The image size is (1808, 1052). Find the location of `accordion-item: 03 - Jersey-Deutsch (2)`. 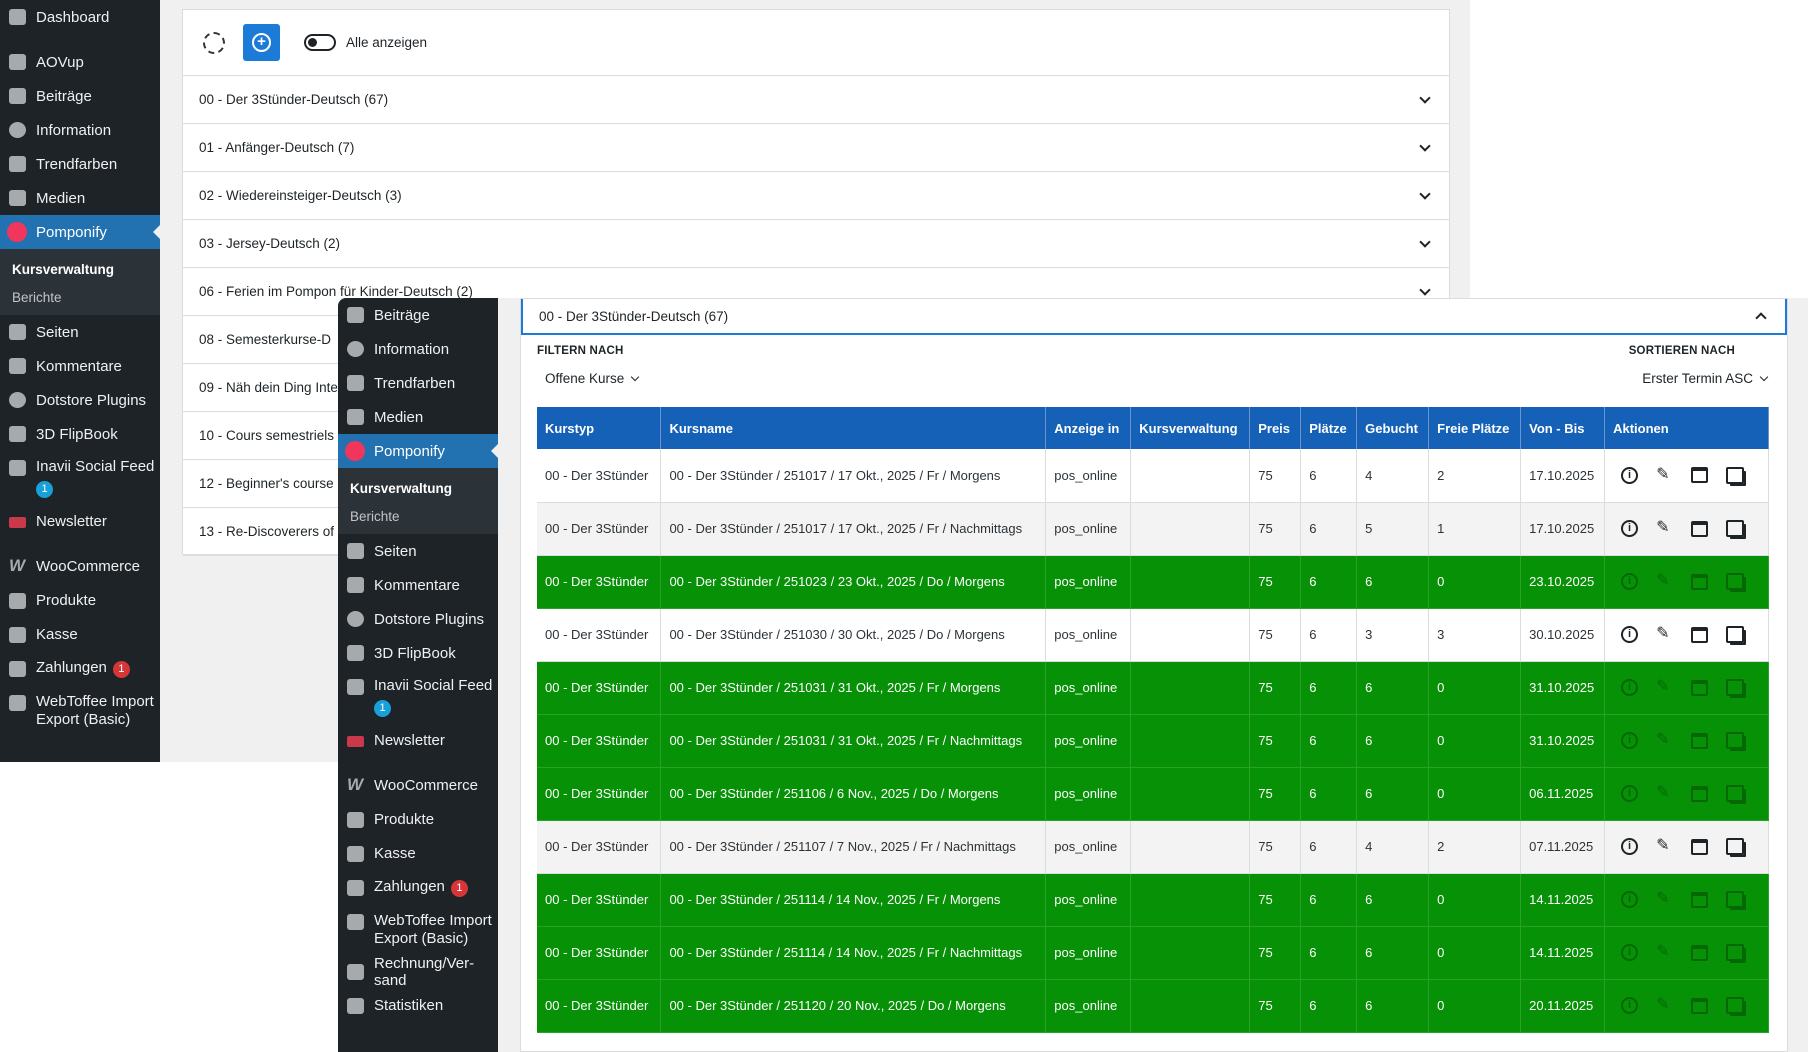

accordion-item: 03 - Jersey-Deutsch (2) is located at coordinates (816, 244).